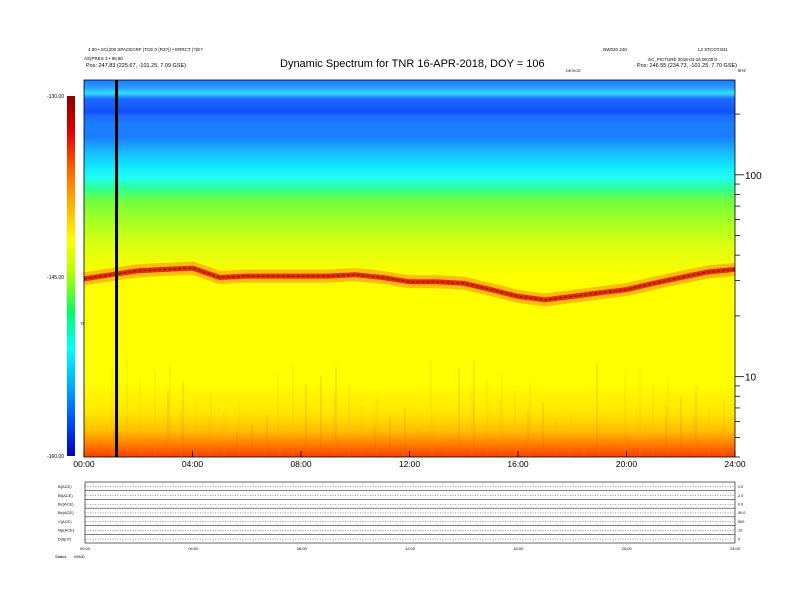 This screenshot has width=792, height=612. Describe the element at coordinates (627, 464) in the screenshot. I see `x-tick-label: 20:00` at that location.